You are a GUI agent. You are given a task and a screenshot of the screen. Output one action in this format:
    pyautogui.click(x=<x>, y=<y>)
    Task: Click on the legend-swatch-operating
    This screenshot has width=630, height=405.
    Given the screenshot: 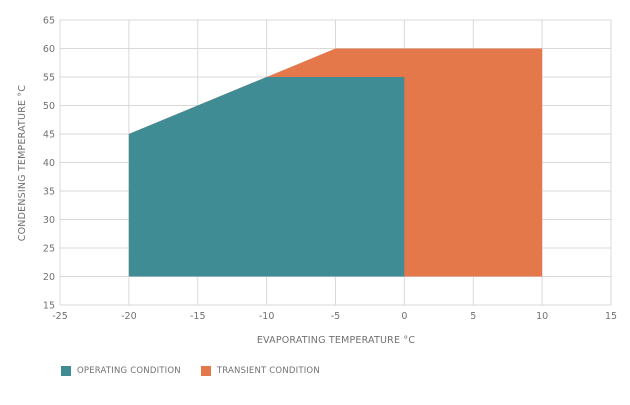 What is the action you would take?
    pyautogui.click(x=66, y=371)
    